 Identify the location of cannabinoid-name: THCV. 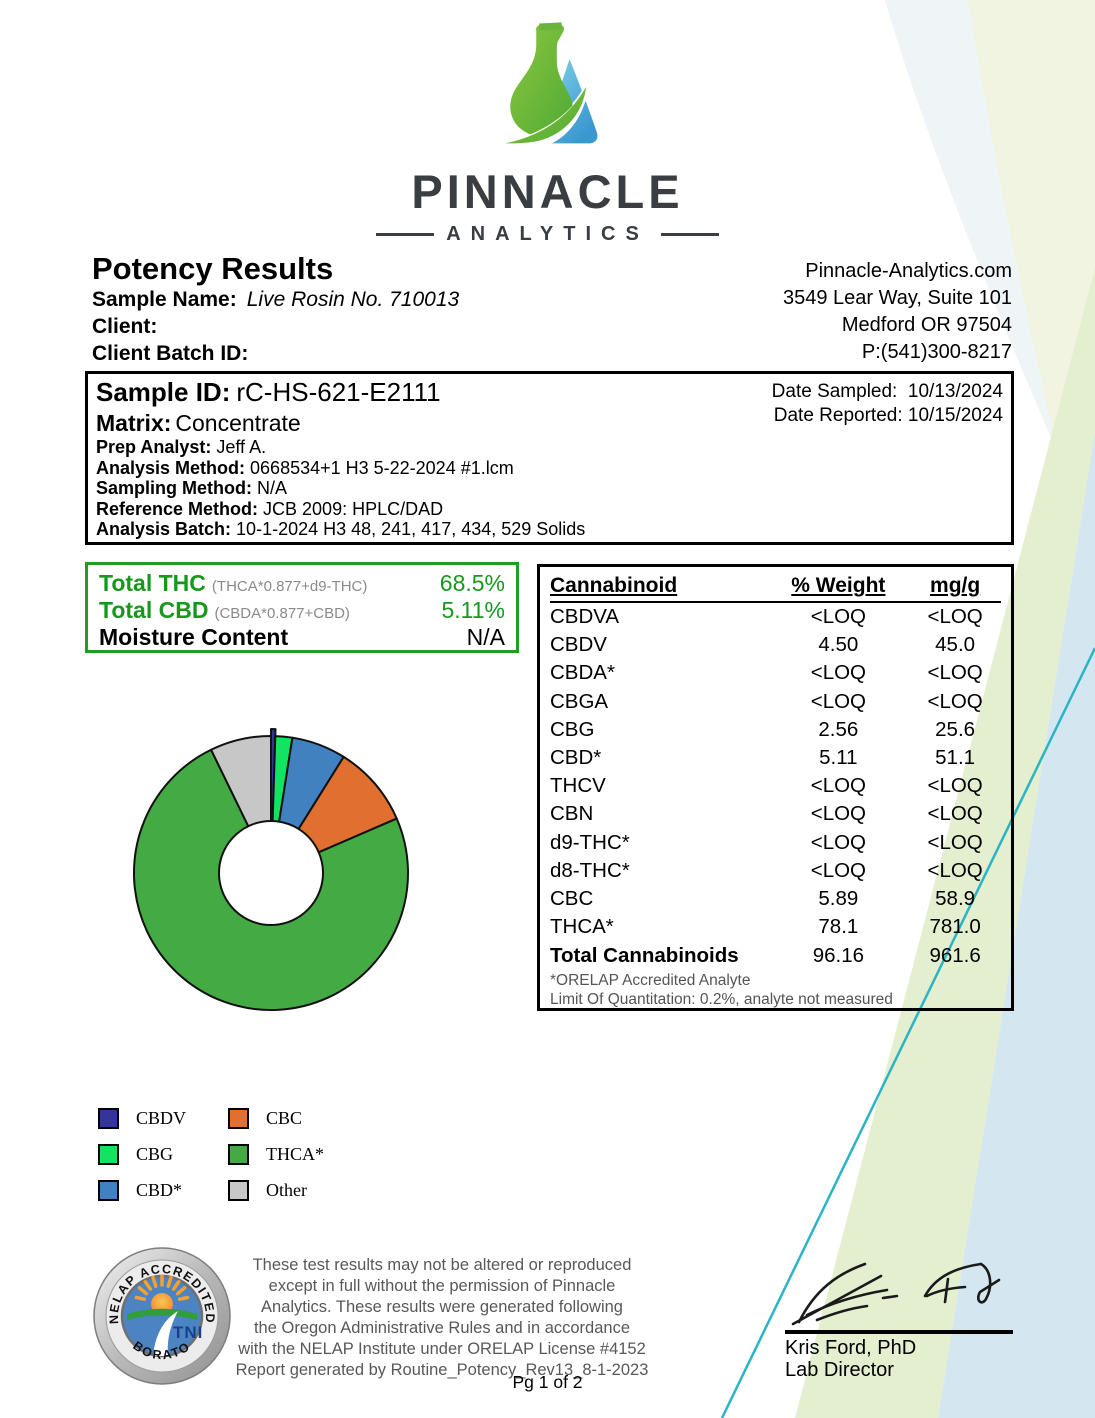
(578, 786).